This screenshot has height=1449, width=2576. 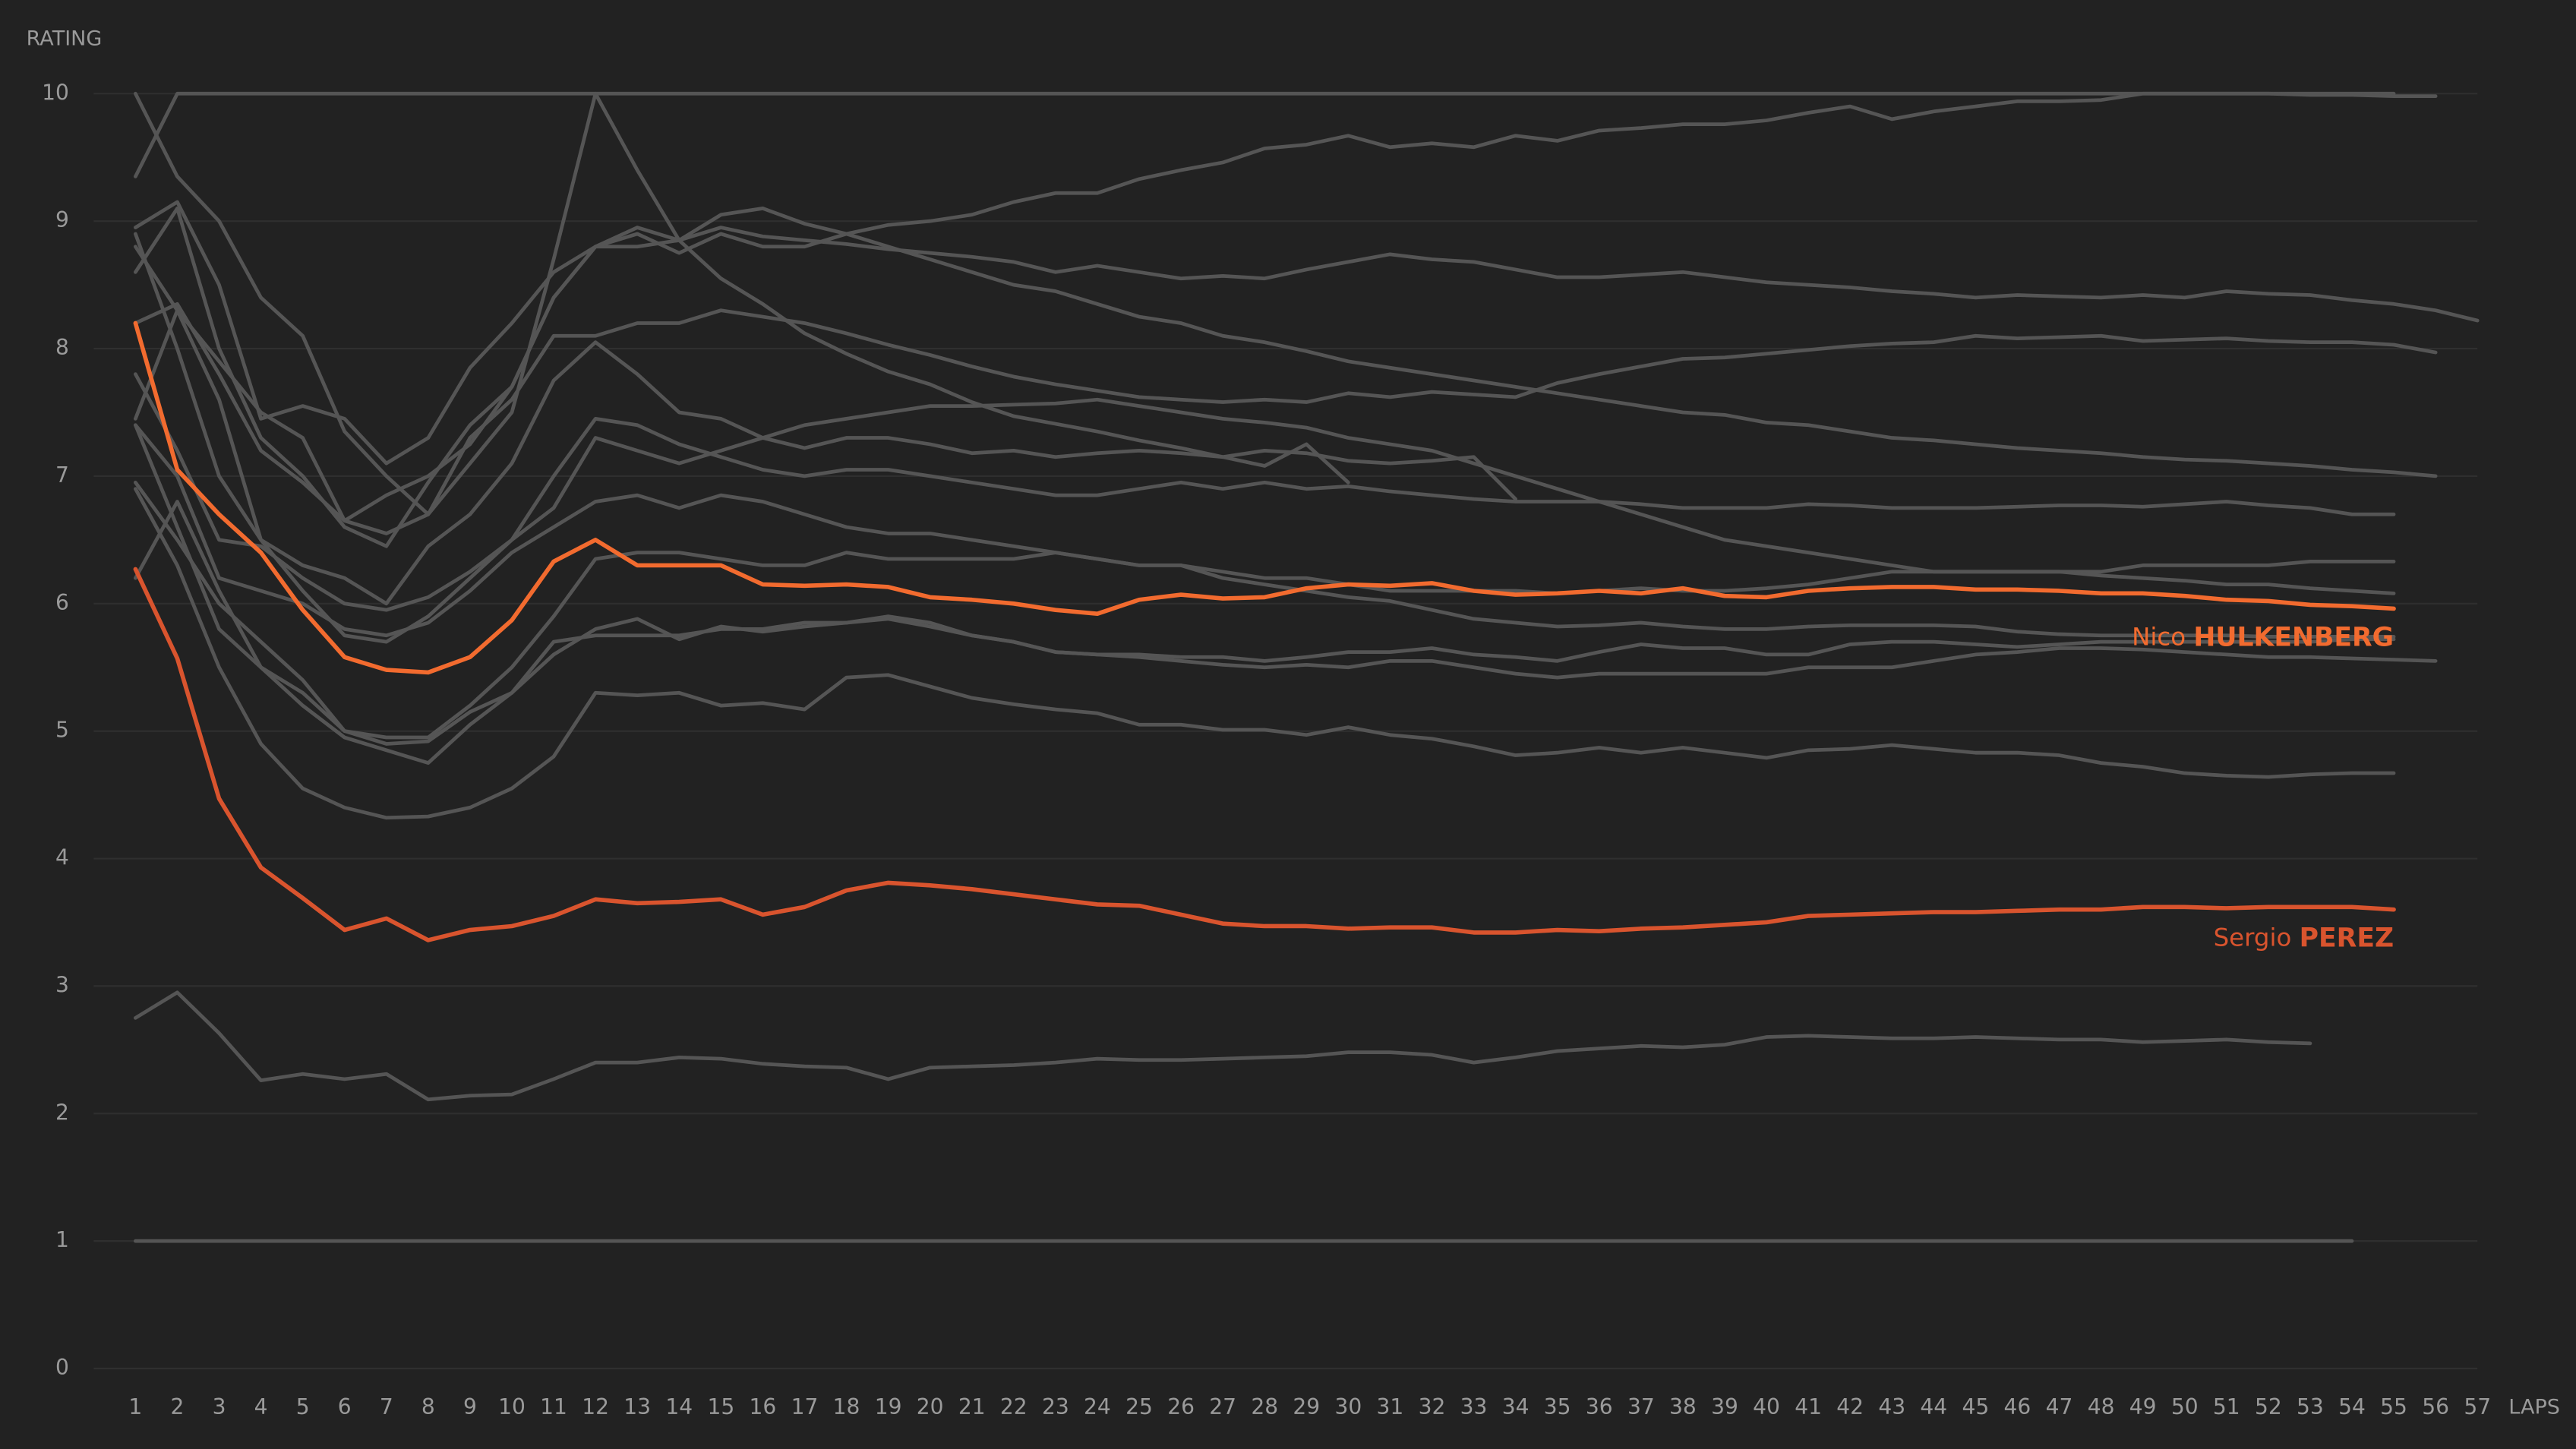 What do you see at coordinates (1808, 1406) in the screenshot?
I see `x-tick-label: 41` at bounding box center [1808, 1406].